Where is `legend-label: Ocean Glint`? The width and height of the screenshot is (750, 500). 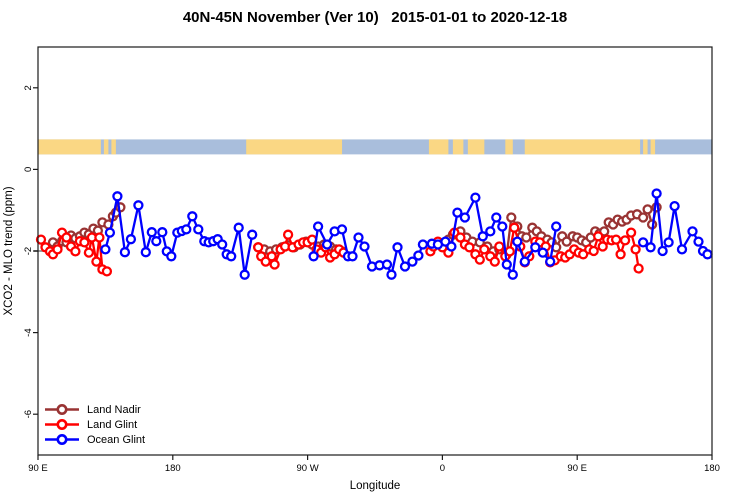
legend-label: Ocean Glint is located at coordinates (116, 439).